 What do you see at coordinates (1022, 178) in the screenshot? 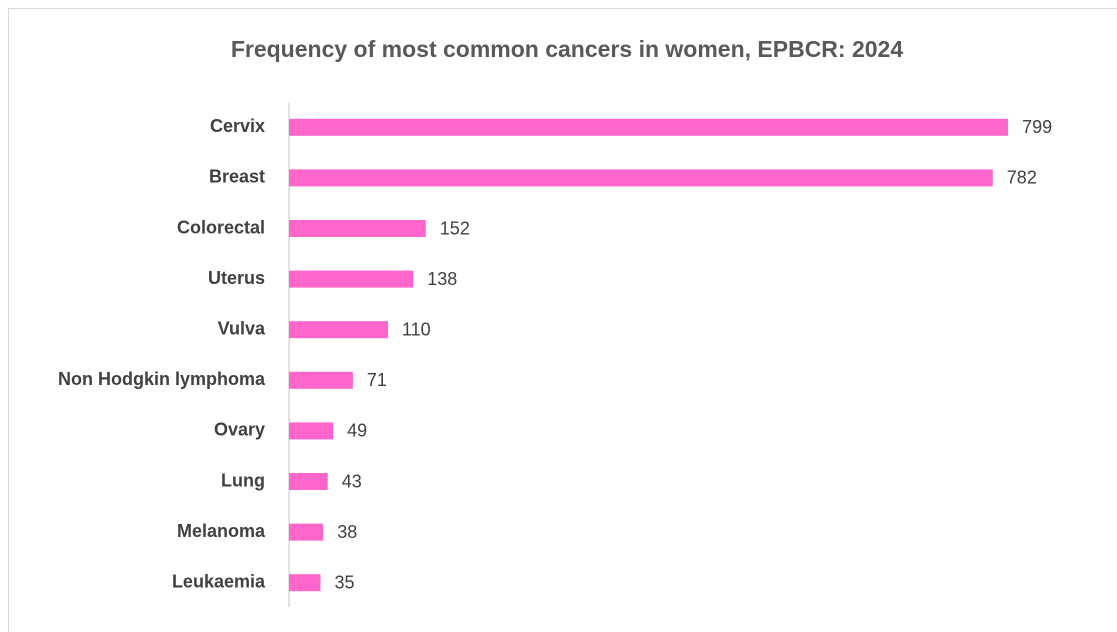
I see `value-label: 782` at bounding box center [1022, 178].